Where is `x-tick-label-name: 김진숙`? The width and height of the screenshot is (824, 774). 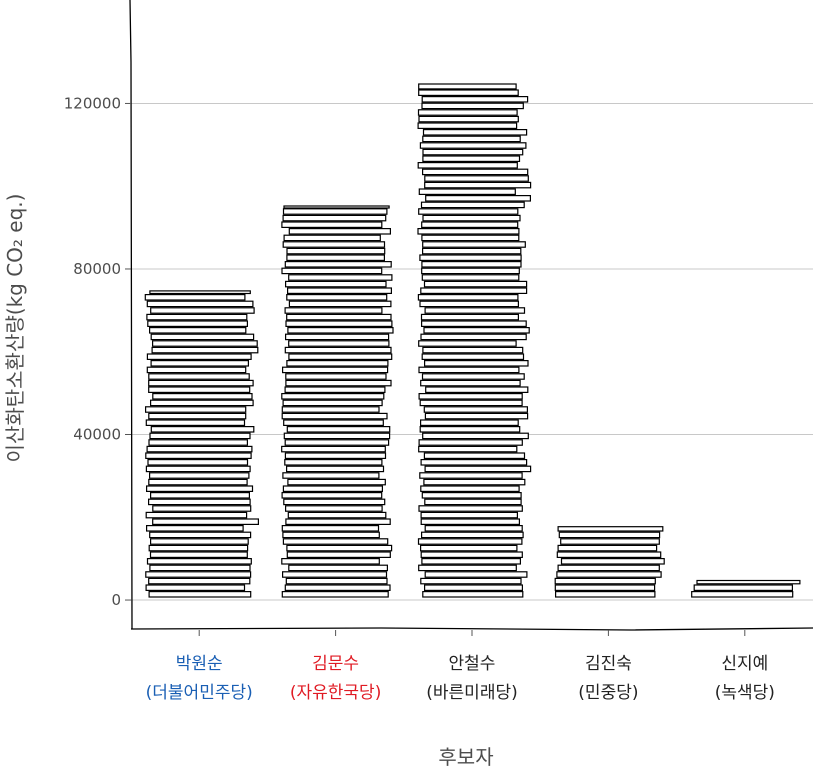 x-tick-label-name: 김진숙 is located at coordinates (608, 664).